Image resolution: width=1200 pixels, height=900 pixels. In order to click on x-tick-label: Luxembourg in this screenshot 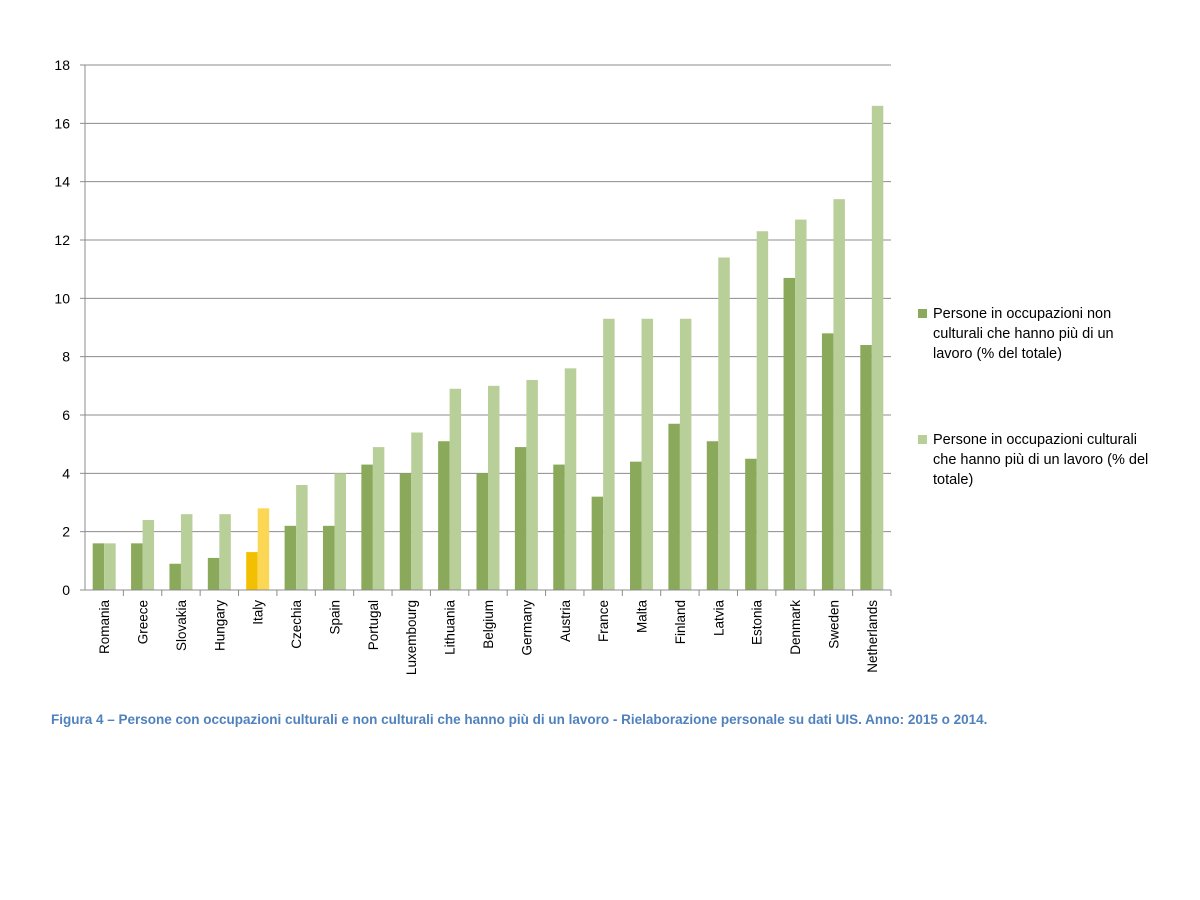, I will do `click(411, 637)`.